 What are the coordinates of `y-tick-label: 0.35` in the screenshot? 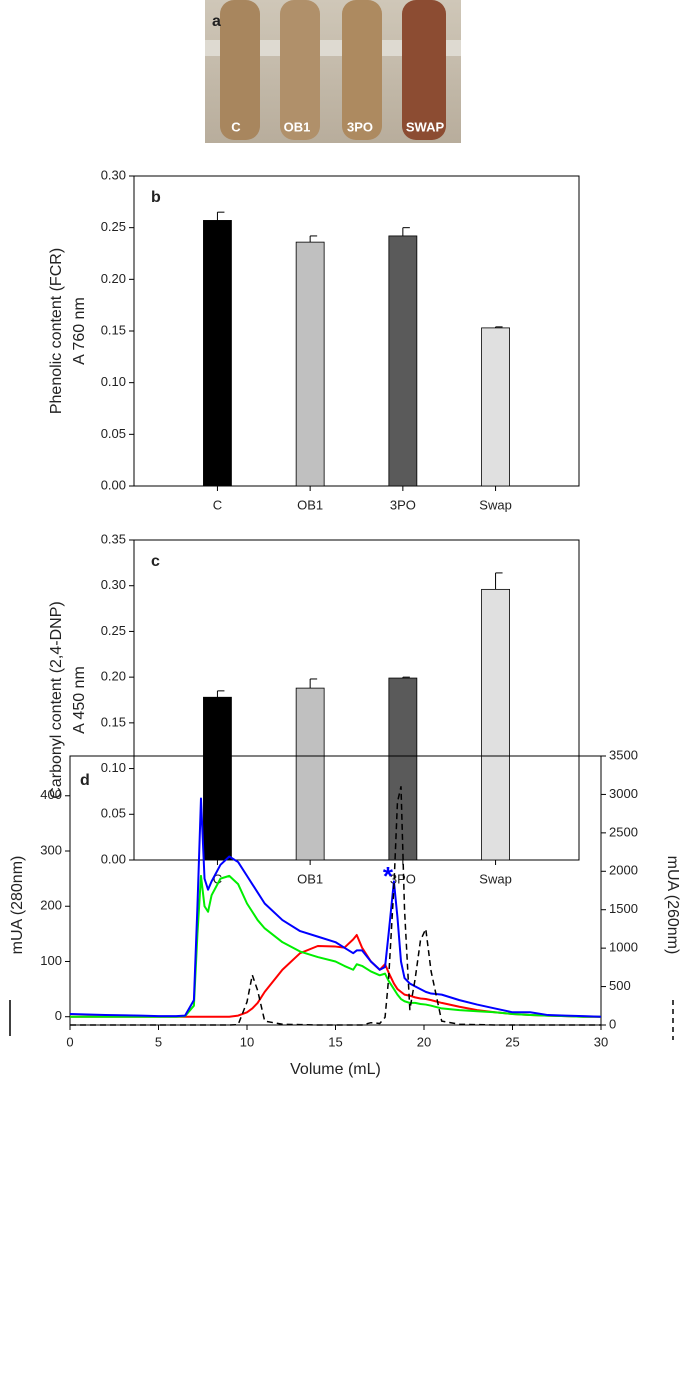 It's located at (113, 538).